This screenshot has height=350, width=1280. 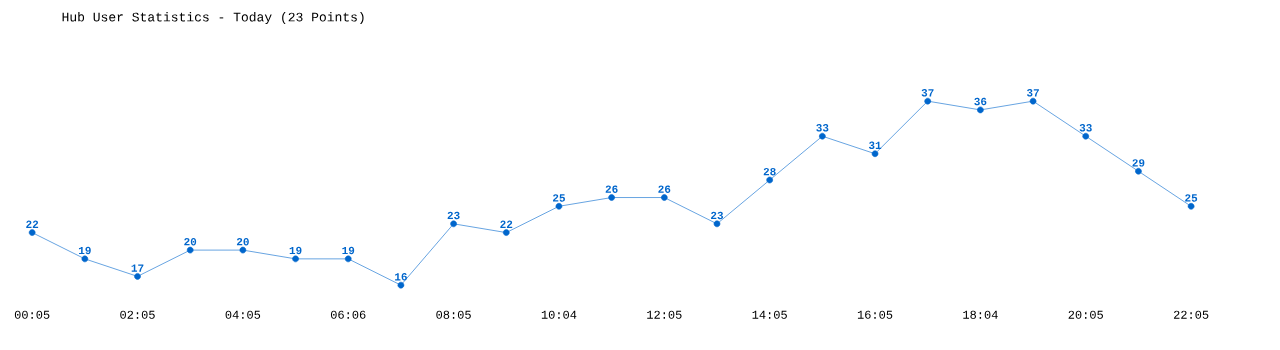 What do you see at coordinates (559, 314) in the screenshot?
I see `x-tick-label: 10:04` at bounding box center [559, 314].